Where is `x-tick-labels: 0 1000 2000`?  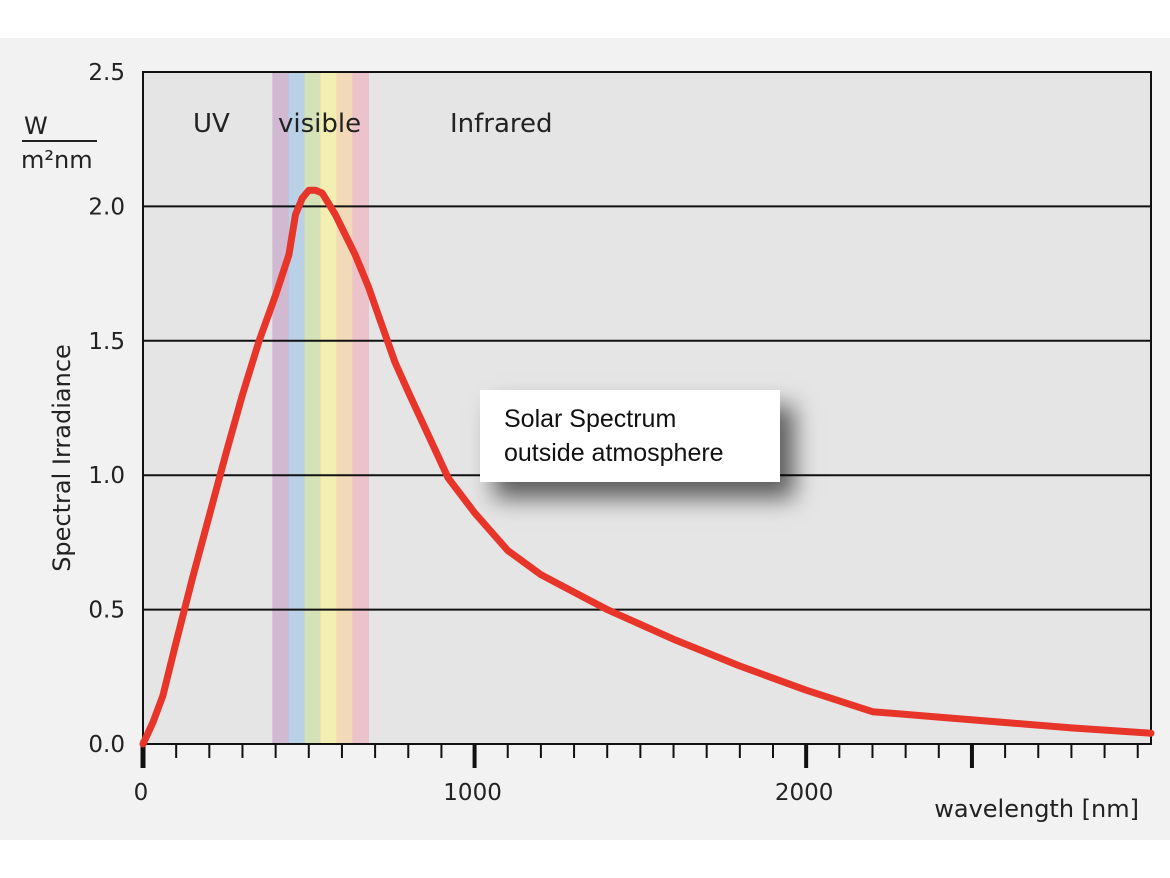 x-tick-labels: 0 1000 2000 is located at coordinates (484, 793).